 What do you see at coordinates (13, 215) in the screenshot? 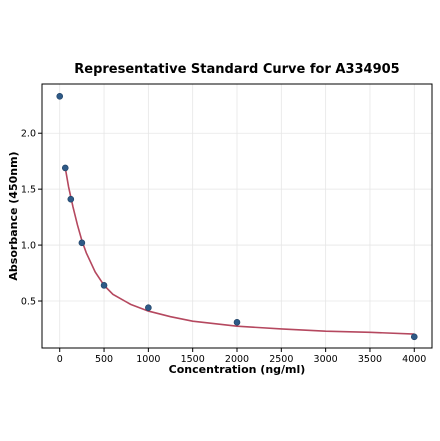
I see `y-axis-label: Absorbance (450nm)` at bounding box center [13, 215].